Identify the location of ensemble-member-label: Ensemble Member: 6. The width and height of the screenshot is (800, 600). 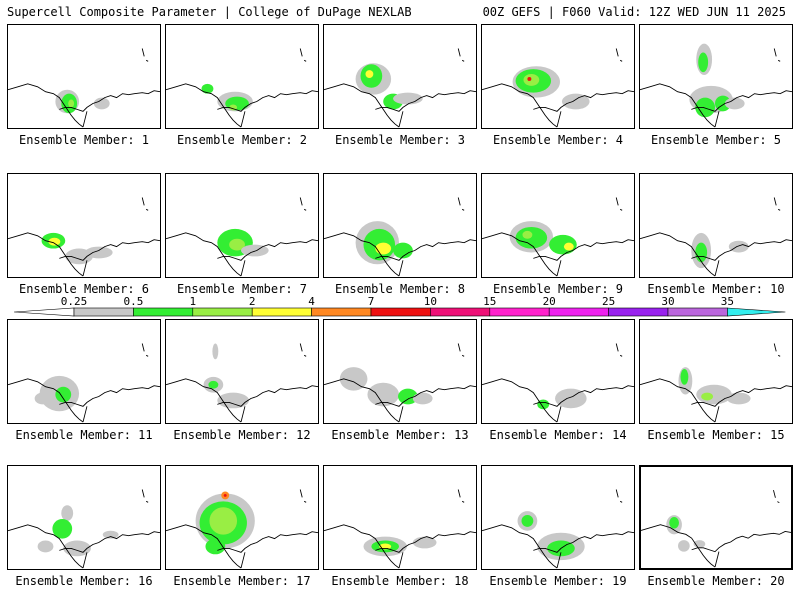
(84, 289).